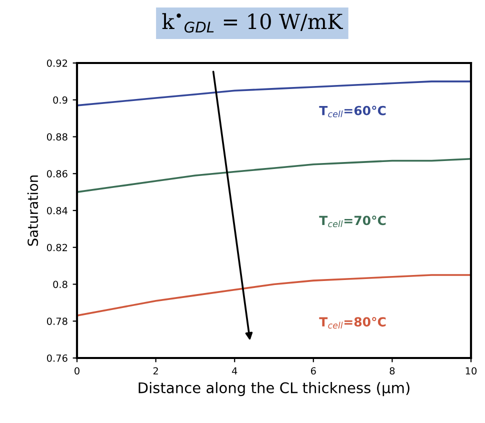 The width and height of the screenshot is (485, 423). Describe the element at coordinates (57, 174) in the screenshot. I see `y-tick-label: 0.86` at that location.